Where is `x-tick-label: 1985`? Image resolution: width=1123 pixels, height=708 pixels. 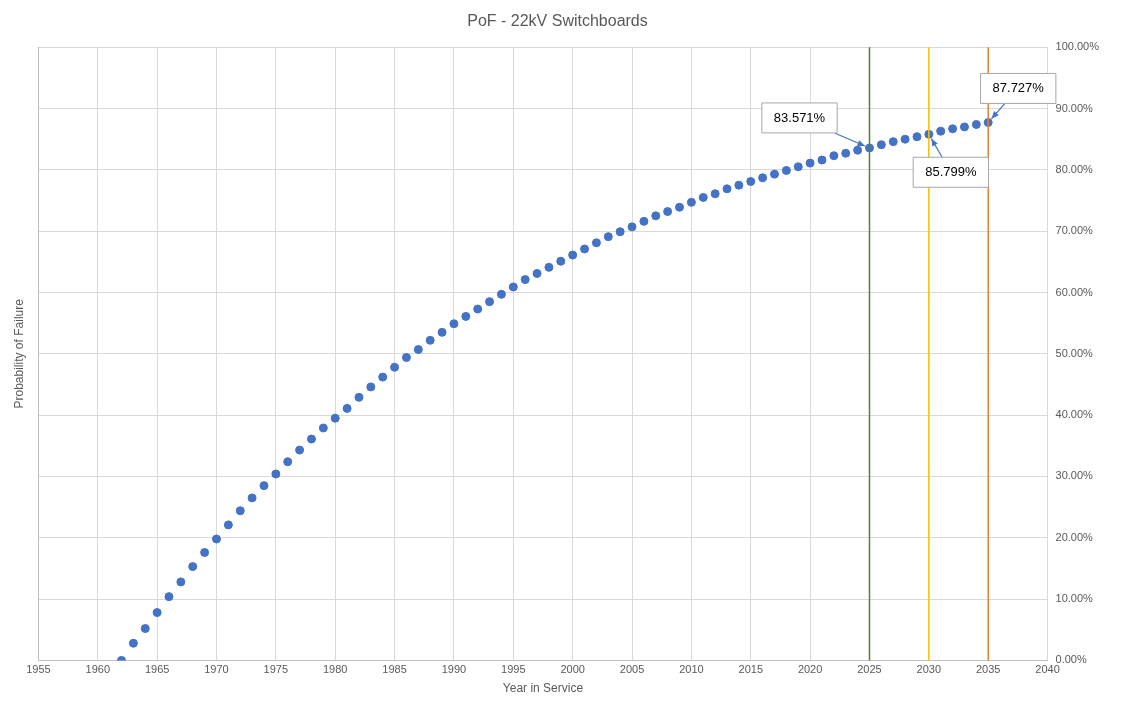 x-tick-label: 1985 is located at coordinates (394, 669).